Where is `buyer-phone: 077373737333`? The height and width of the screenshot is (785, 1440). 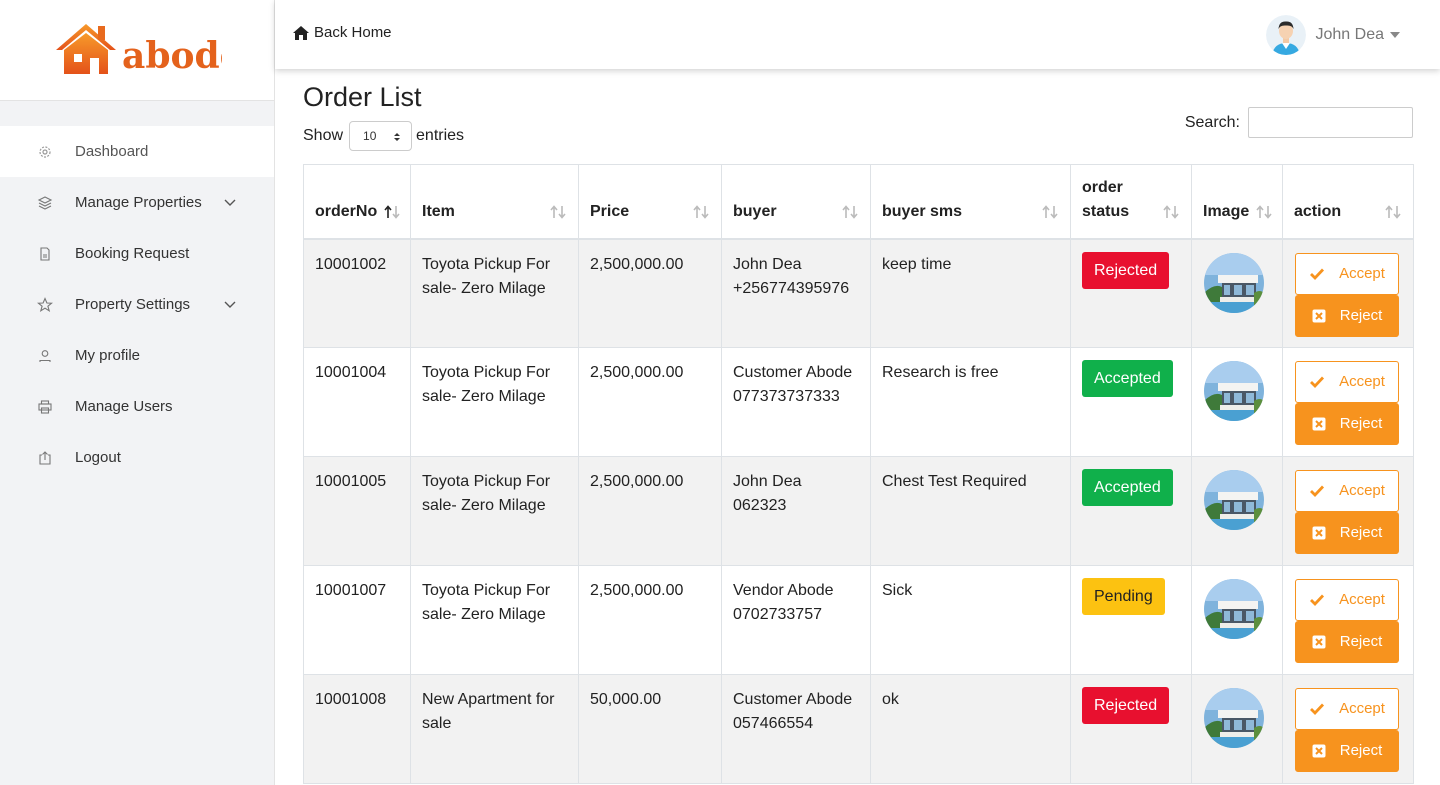 buyer-phone: 077373737333 is located at coordinates (786, 396).